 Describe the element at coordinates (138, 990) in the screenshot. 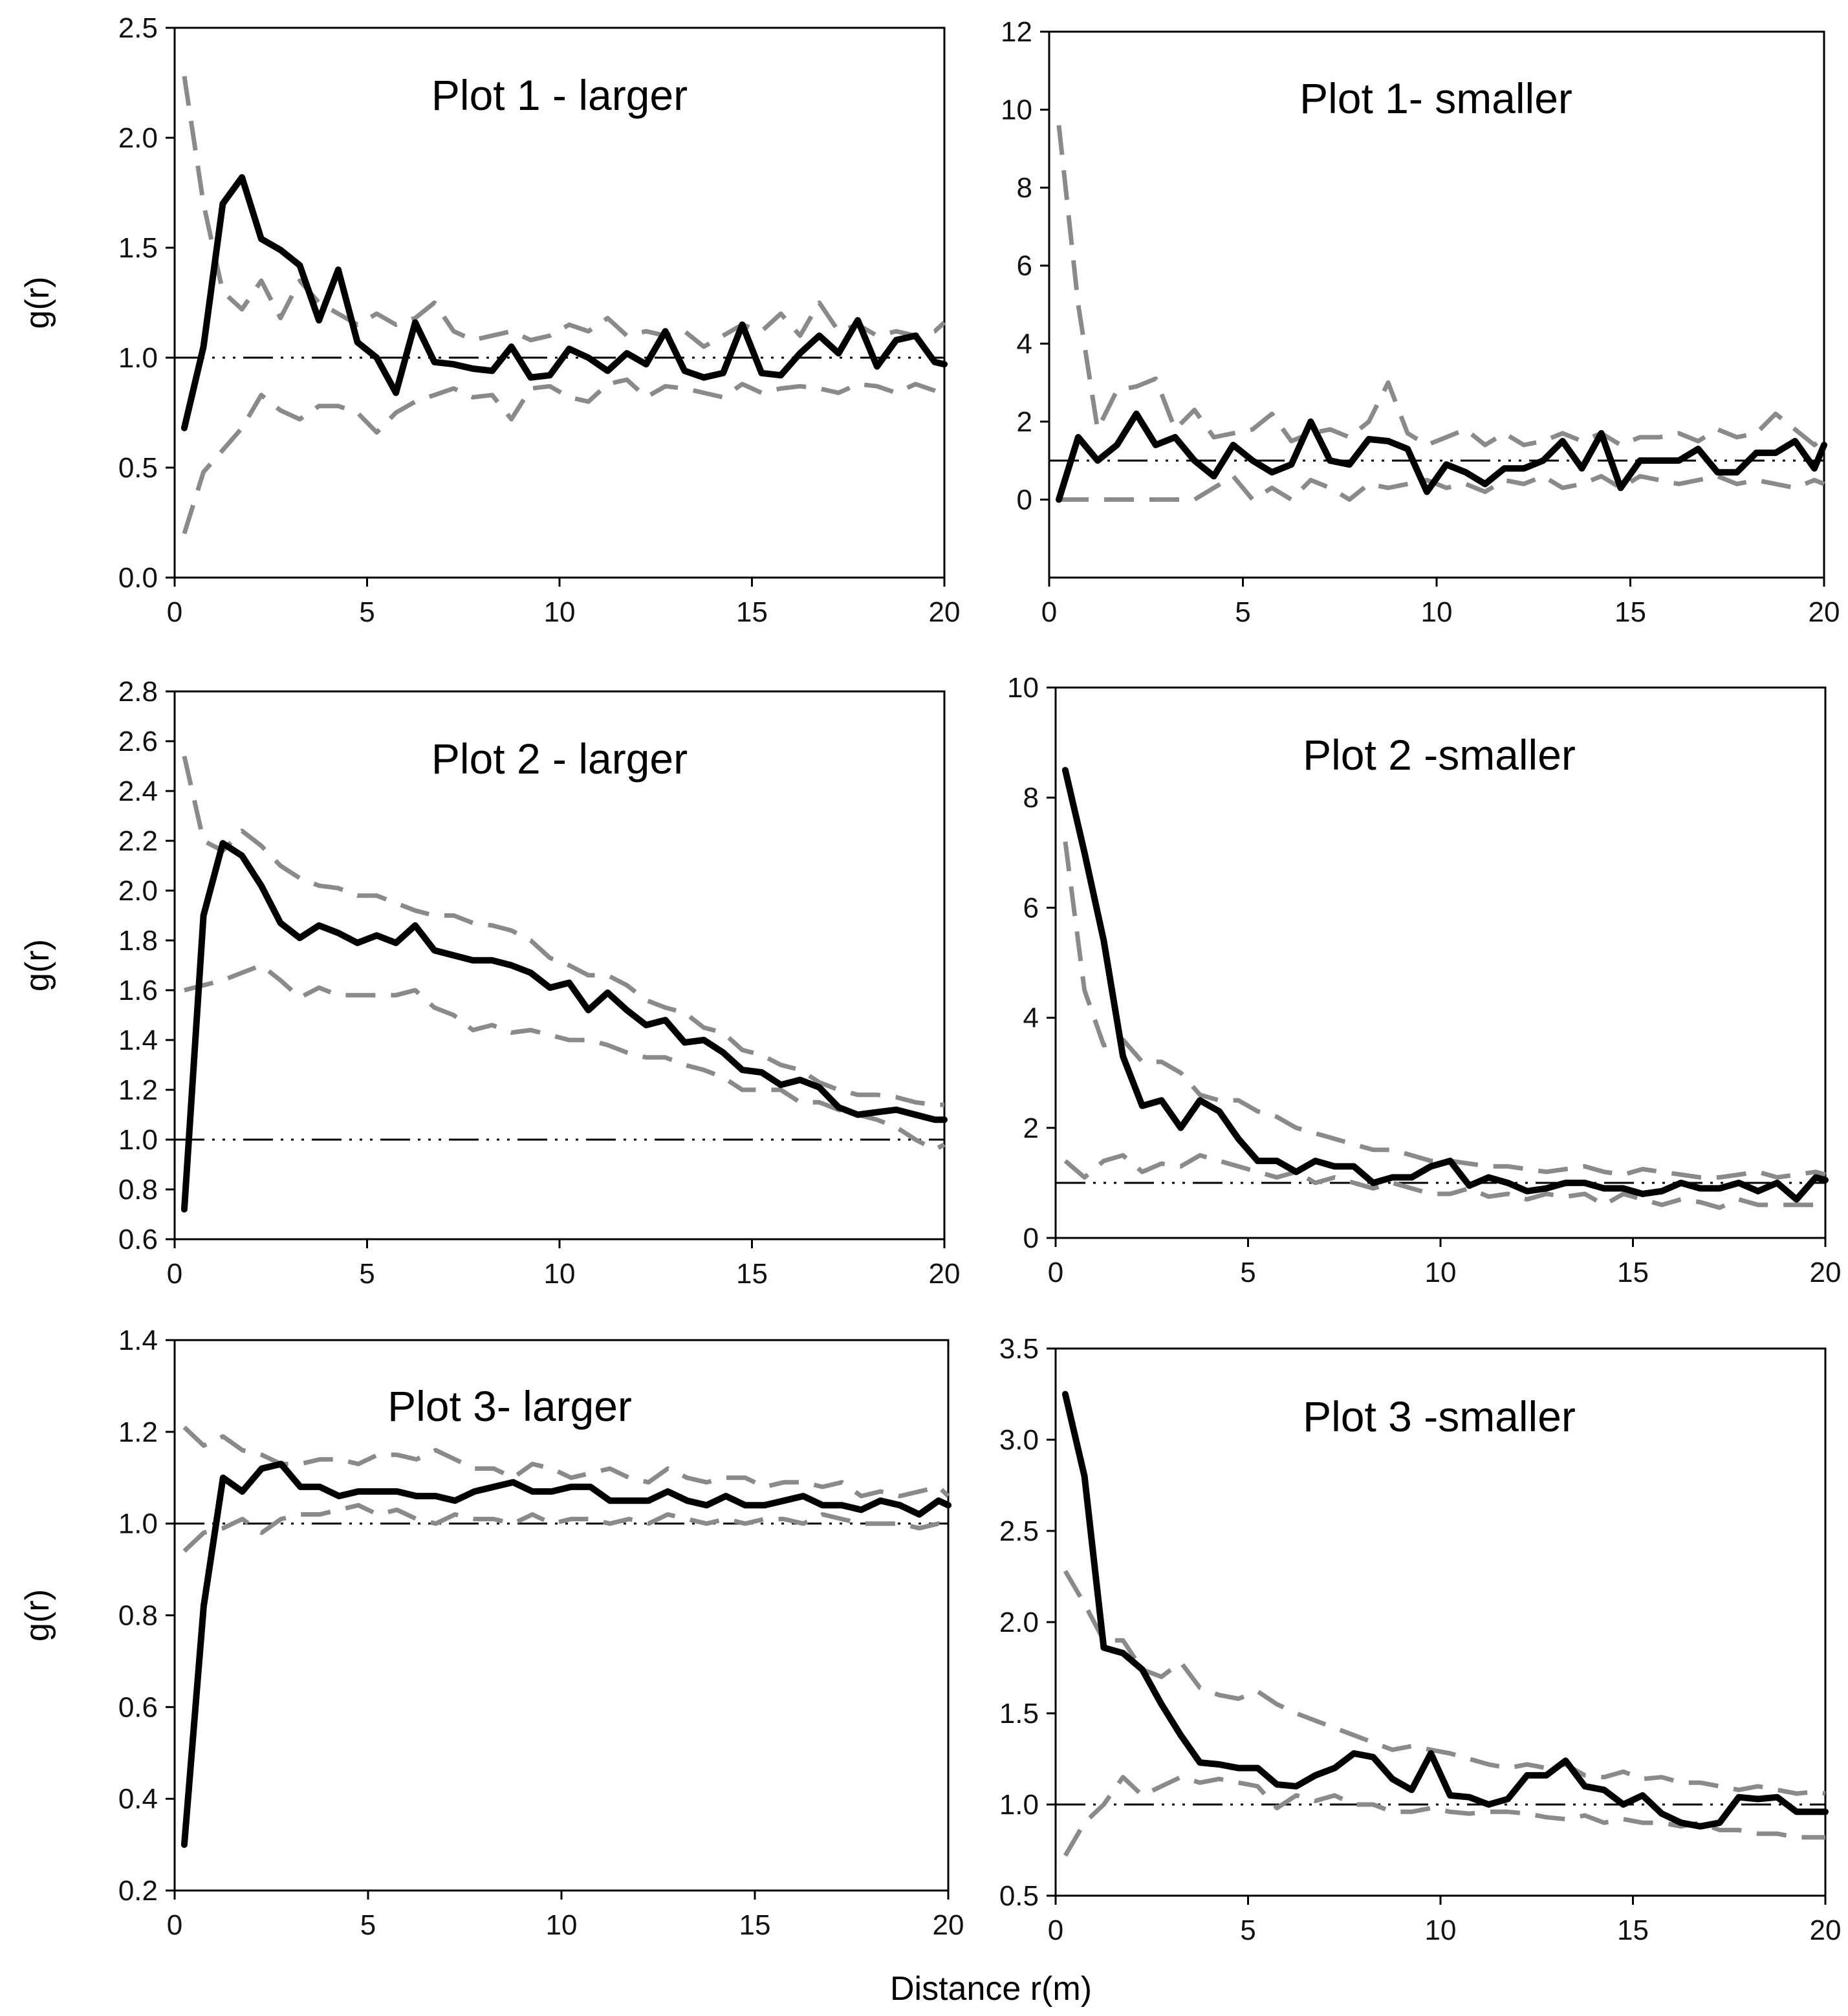

I see `y-tick-label: 1.6` at that location.